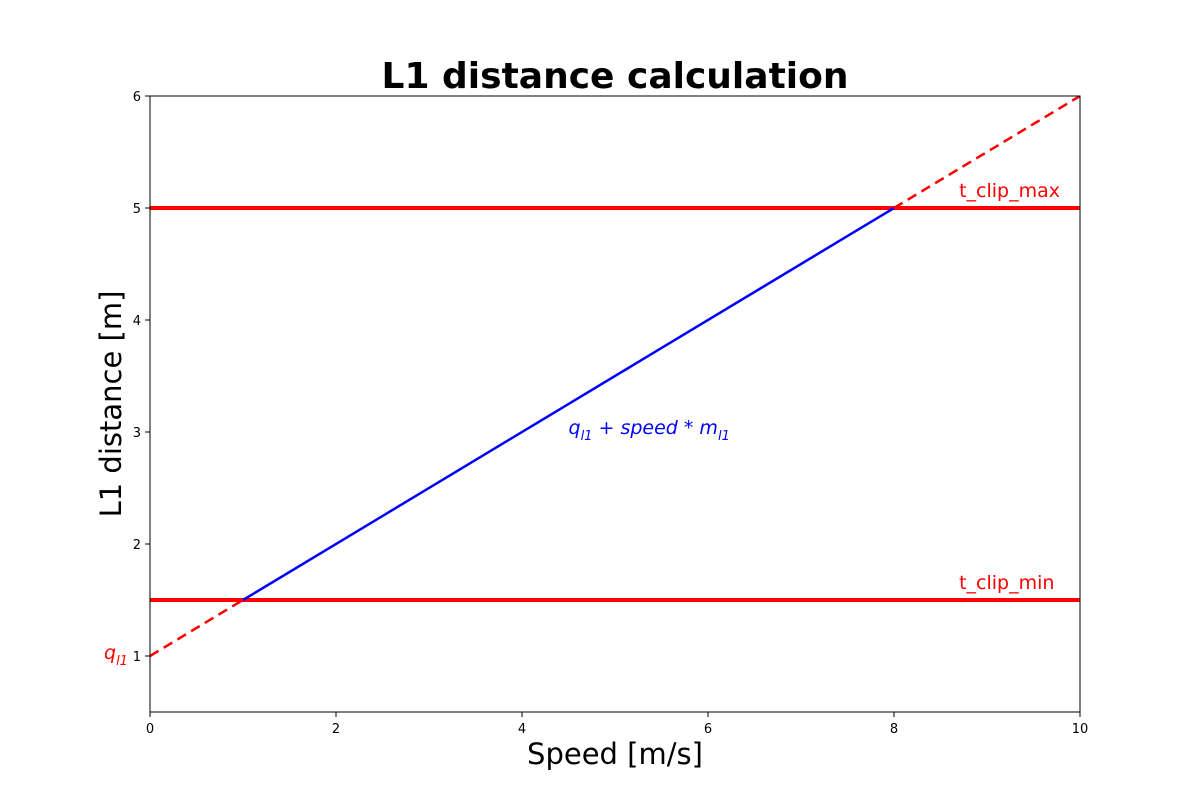  I want to click on chart-title: L1 distance calculation, so click(615, 76).